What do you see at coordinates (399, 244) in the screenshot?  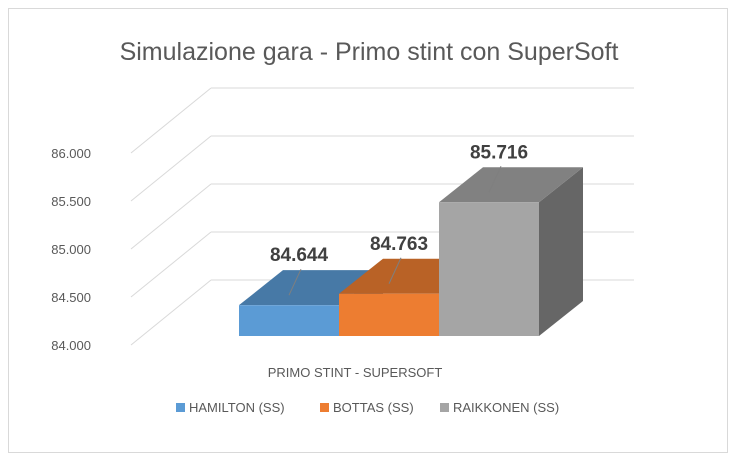 I see `data-label: 84.763` at bounding box center [399, 244].